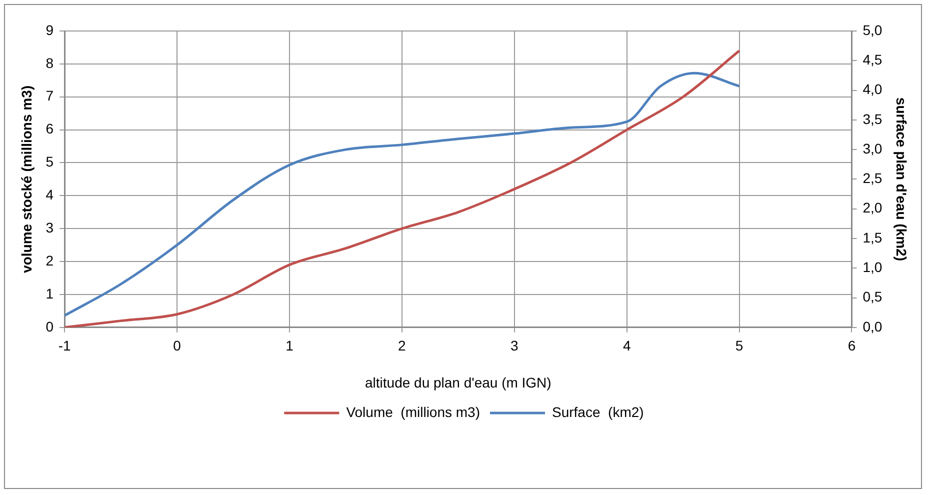  I want to click on x-tick-label: 4, so click(626, 346).